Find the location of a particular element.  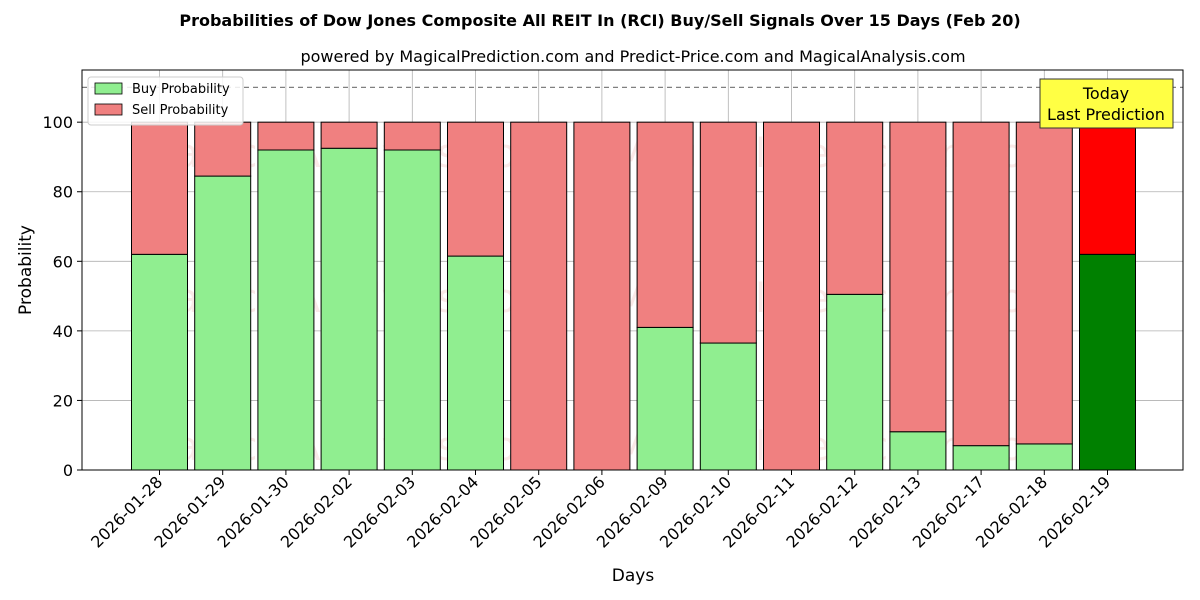

y-axis-label: Probability is located at coordinates (26, 270).